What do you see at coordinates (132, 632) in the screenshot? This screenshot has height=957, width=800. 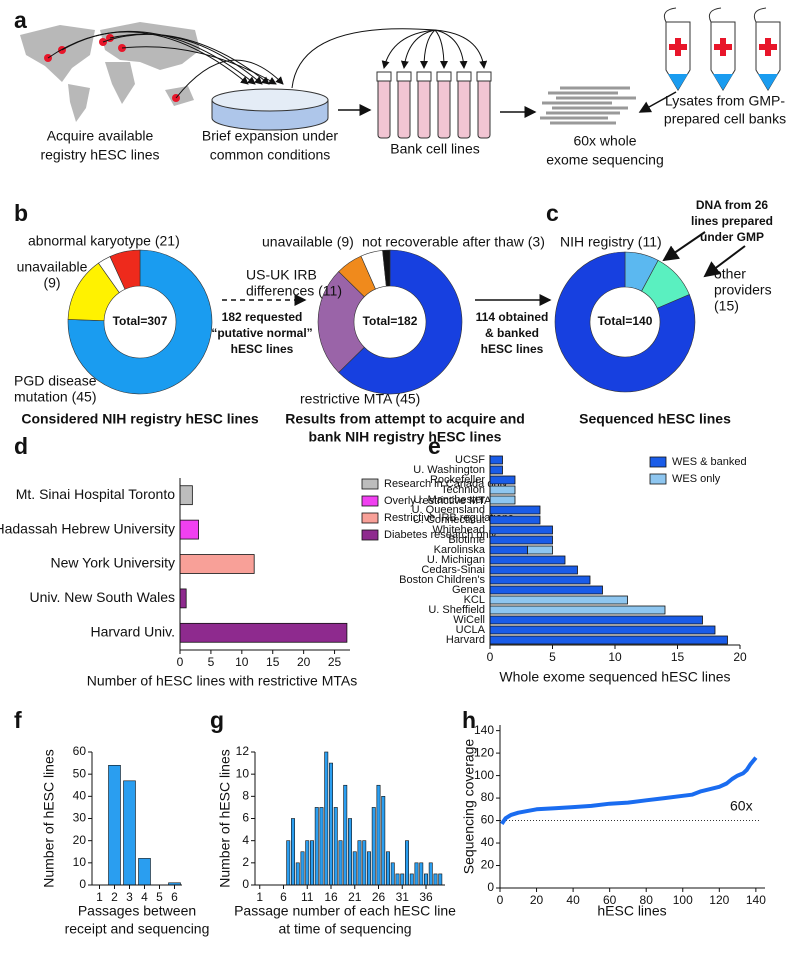 I see `category-label: Harvard Univ.` at bounding box center [132, 632].